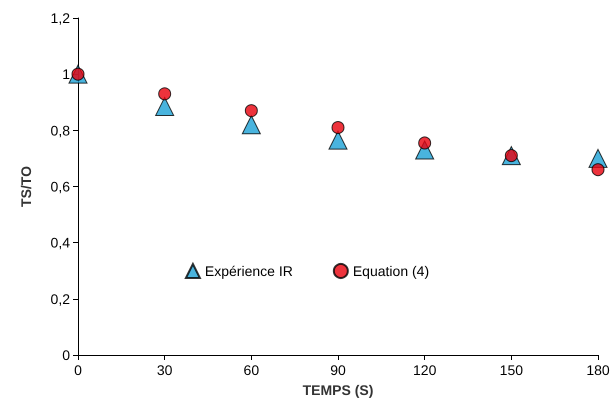 The image size is (614, 418). Describe the element at coordinates (338, 370) in the screenshot. I see `x-tick-label: 90` at that location.